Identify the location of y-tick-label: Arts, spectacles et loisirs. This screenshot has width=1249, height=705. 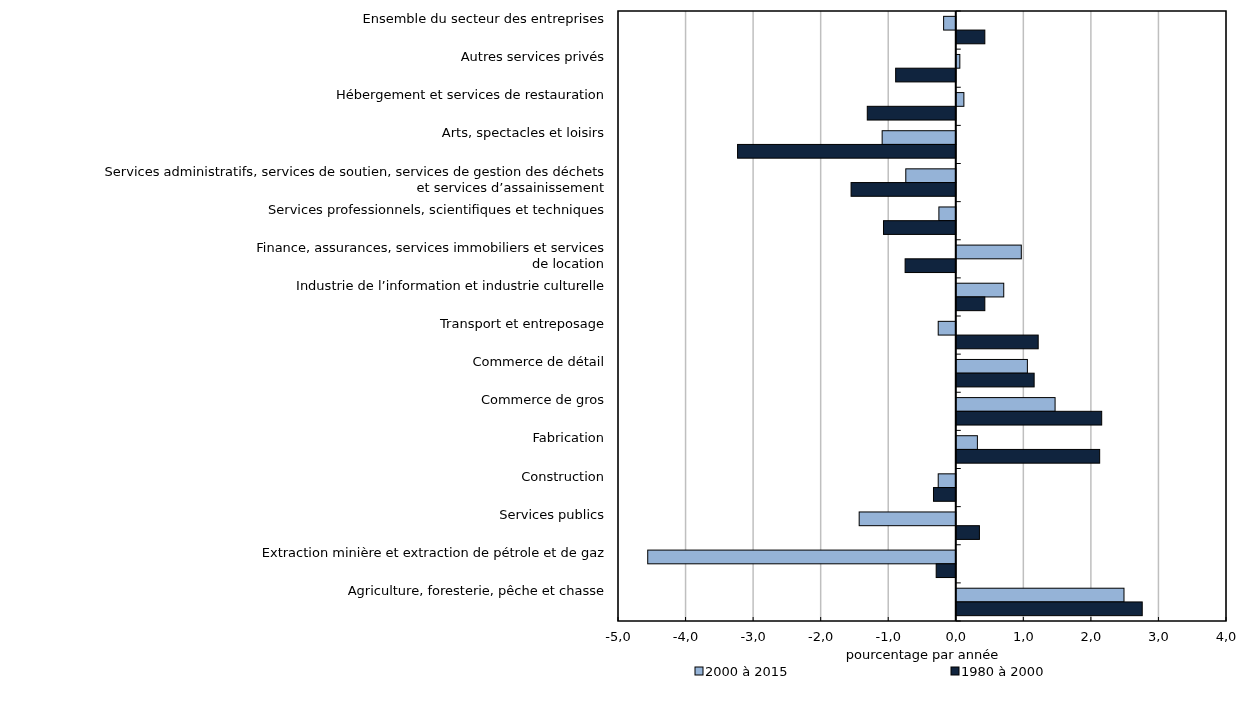
(523, 133).